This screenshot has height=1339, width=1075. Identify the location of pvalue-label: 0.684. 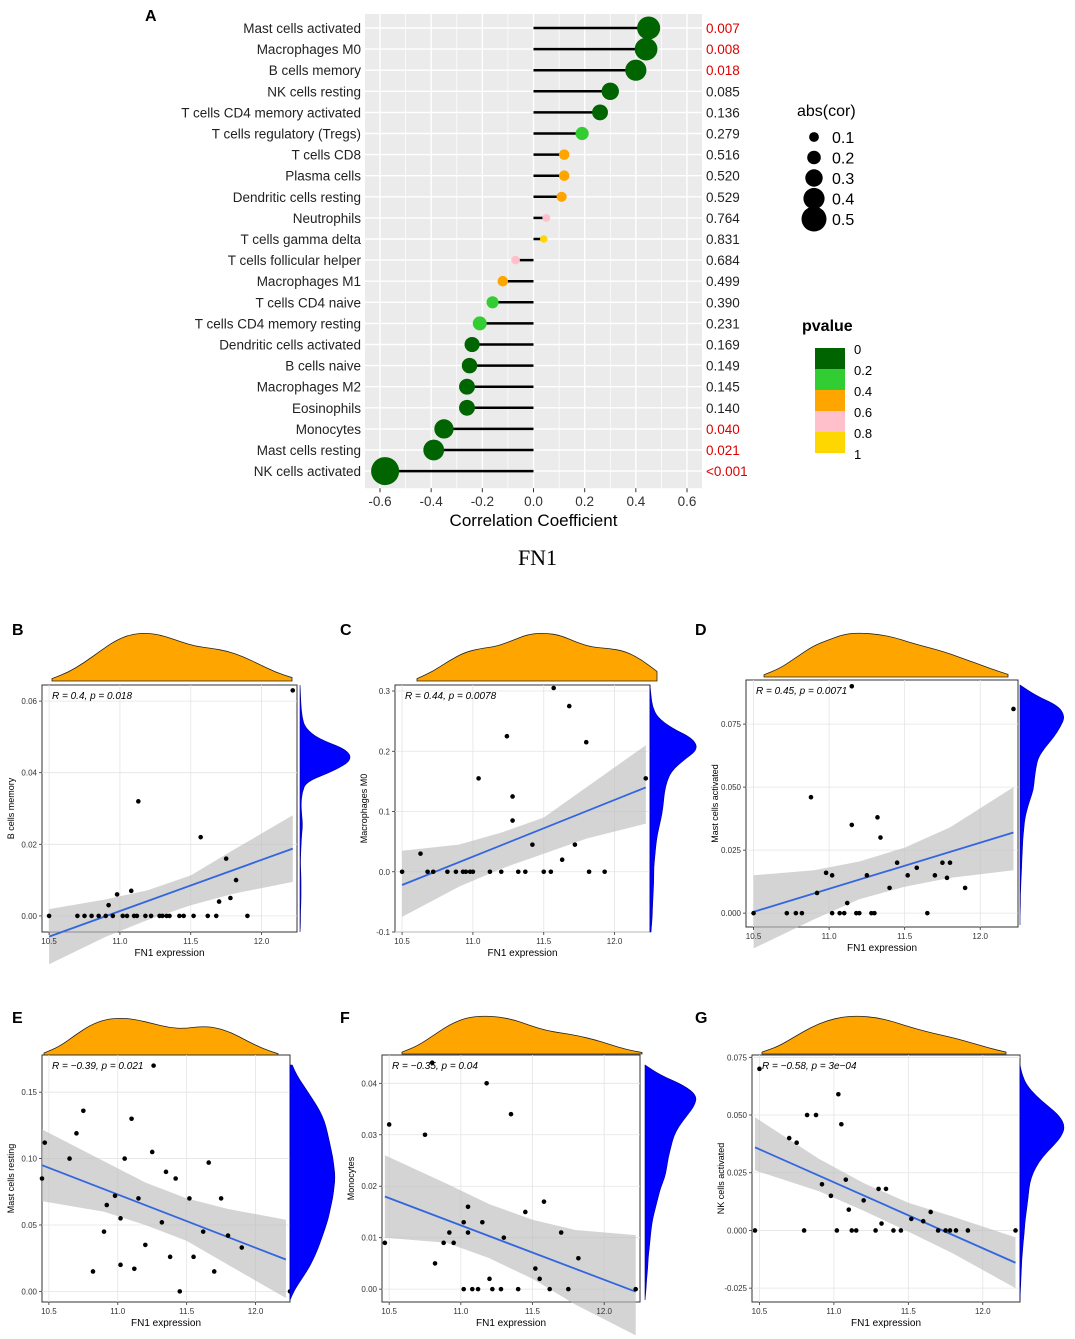
(723, 260).